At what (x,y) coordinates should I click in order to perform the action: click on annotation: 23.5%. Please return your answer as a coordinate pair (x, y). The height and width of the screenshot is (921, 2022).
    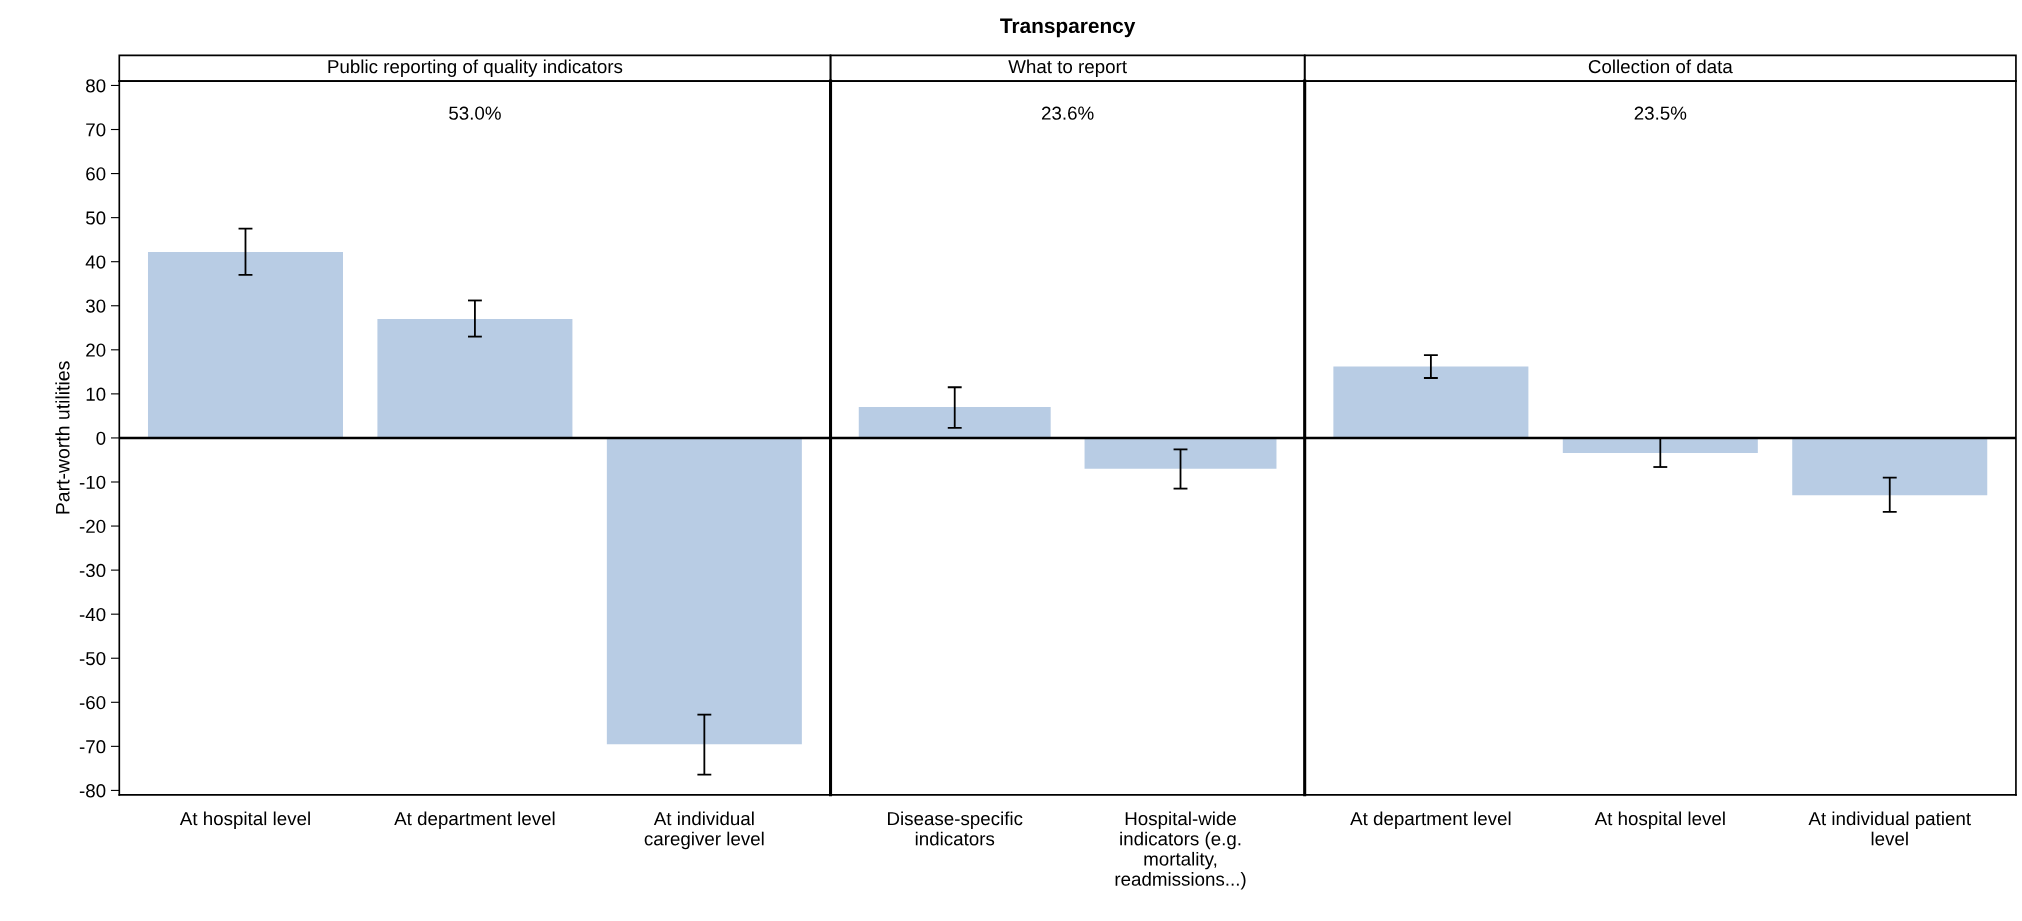
    Looking at the image, I should click on (1660, 113).